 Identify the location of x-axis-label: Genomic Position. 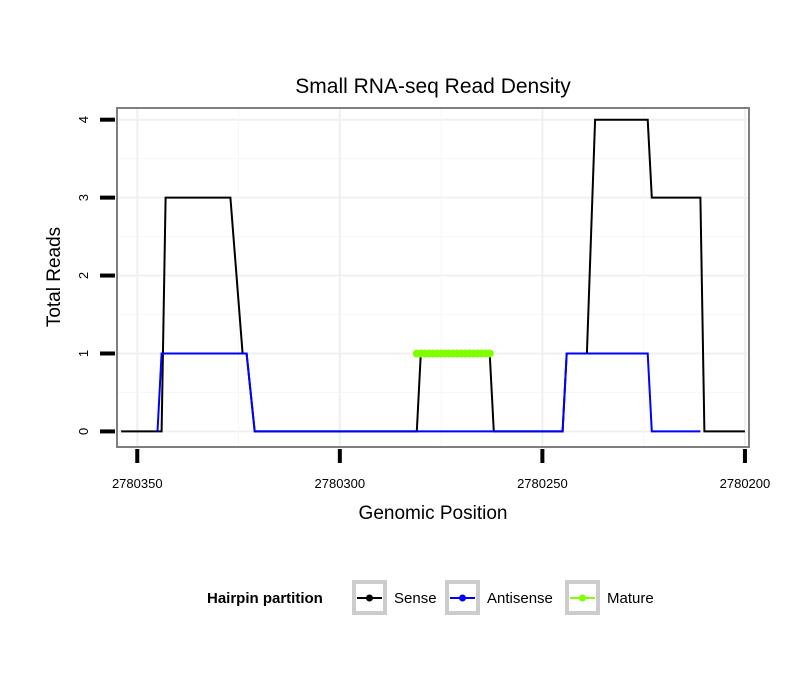
(433, 513).